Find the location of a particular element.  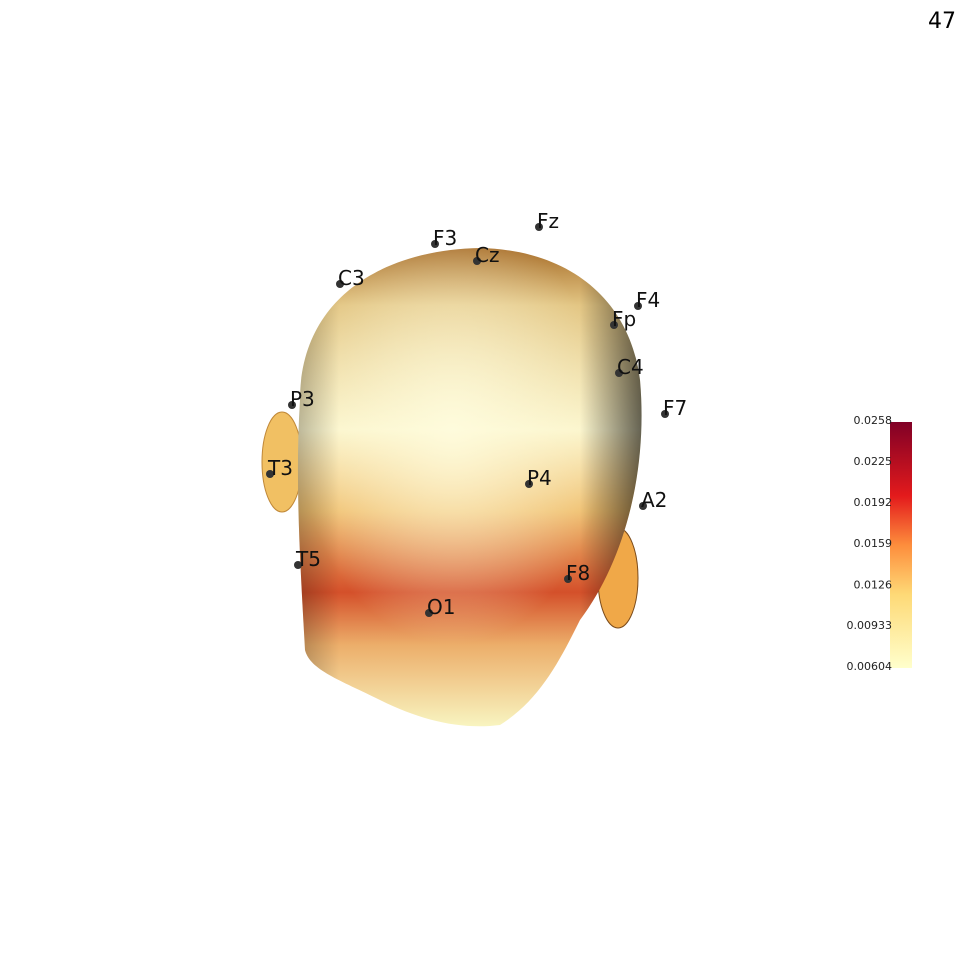

tick-label: 0.0192 is located at coordinates (873, 502).